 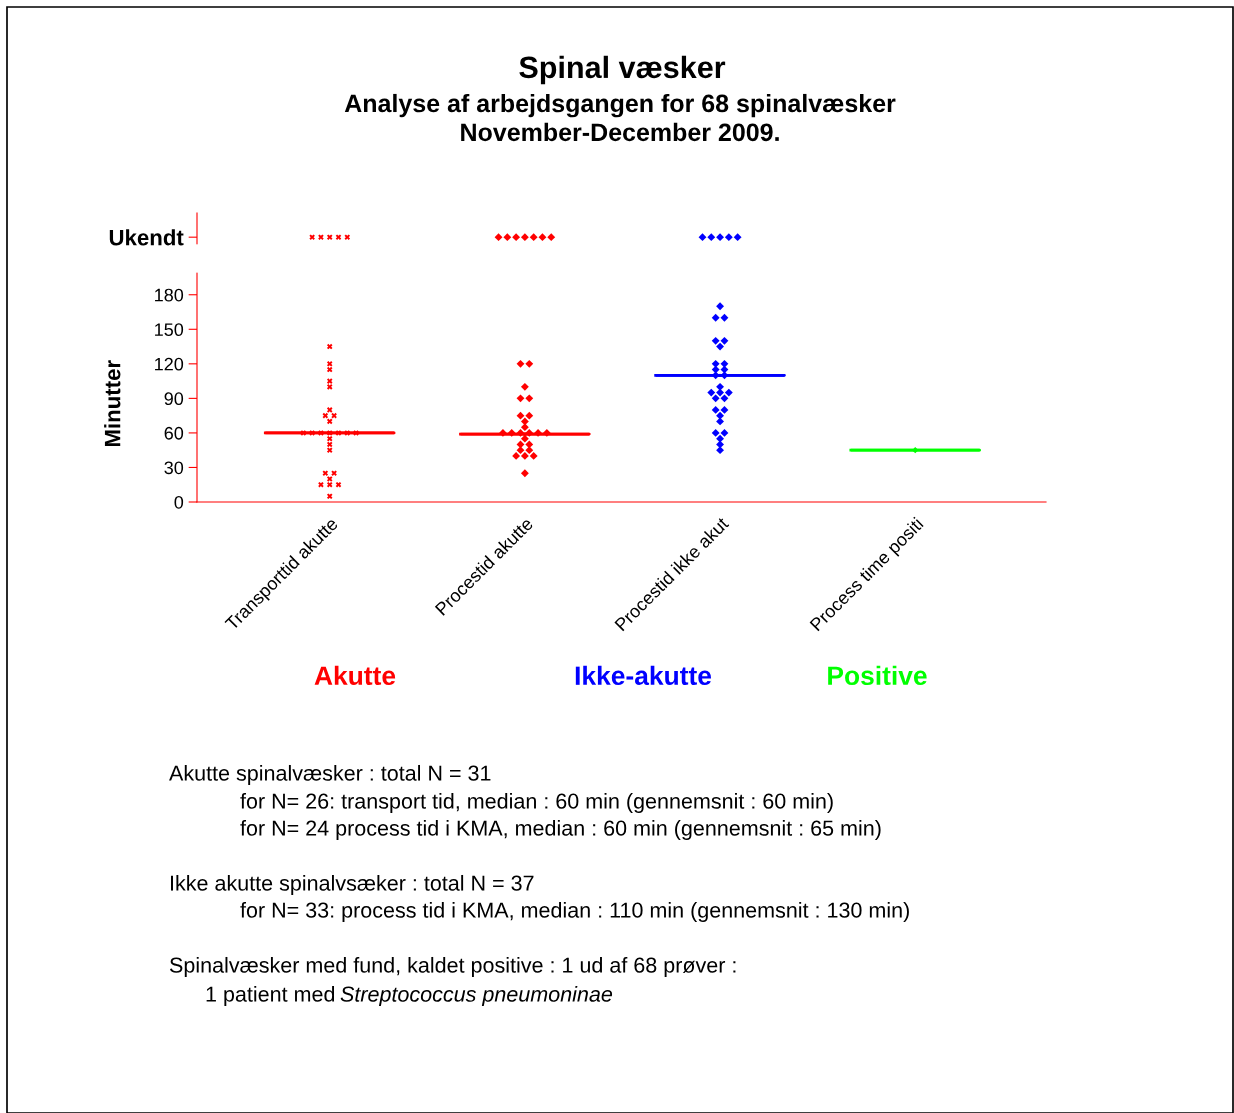 What do you see at coordinates (452, 967) in the screenshot?
I see `text: Spinalvæsker med fund, kaldet positive : 1 ud af 68 prøver :` at bounding box center [452, 967].